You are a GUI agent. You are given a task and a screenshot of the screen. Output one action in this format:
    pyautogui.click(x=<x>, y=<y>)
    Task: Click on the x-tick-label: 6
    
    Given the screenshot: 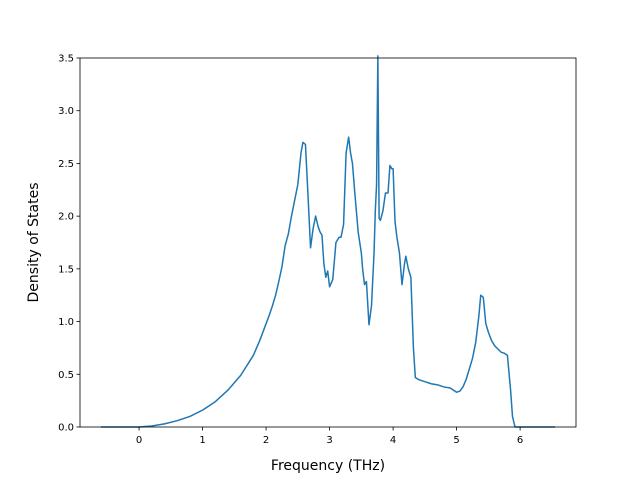 What is the action you would take?
    pyautogui.click(x=520, y=440)
    